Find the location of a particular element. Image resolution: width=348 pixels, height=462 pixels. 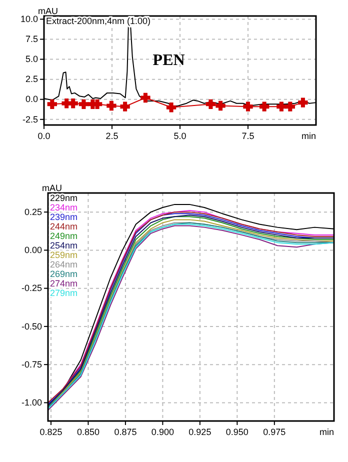

x-tick-label: 0.825 is located at coordinates (51, 432).